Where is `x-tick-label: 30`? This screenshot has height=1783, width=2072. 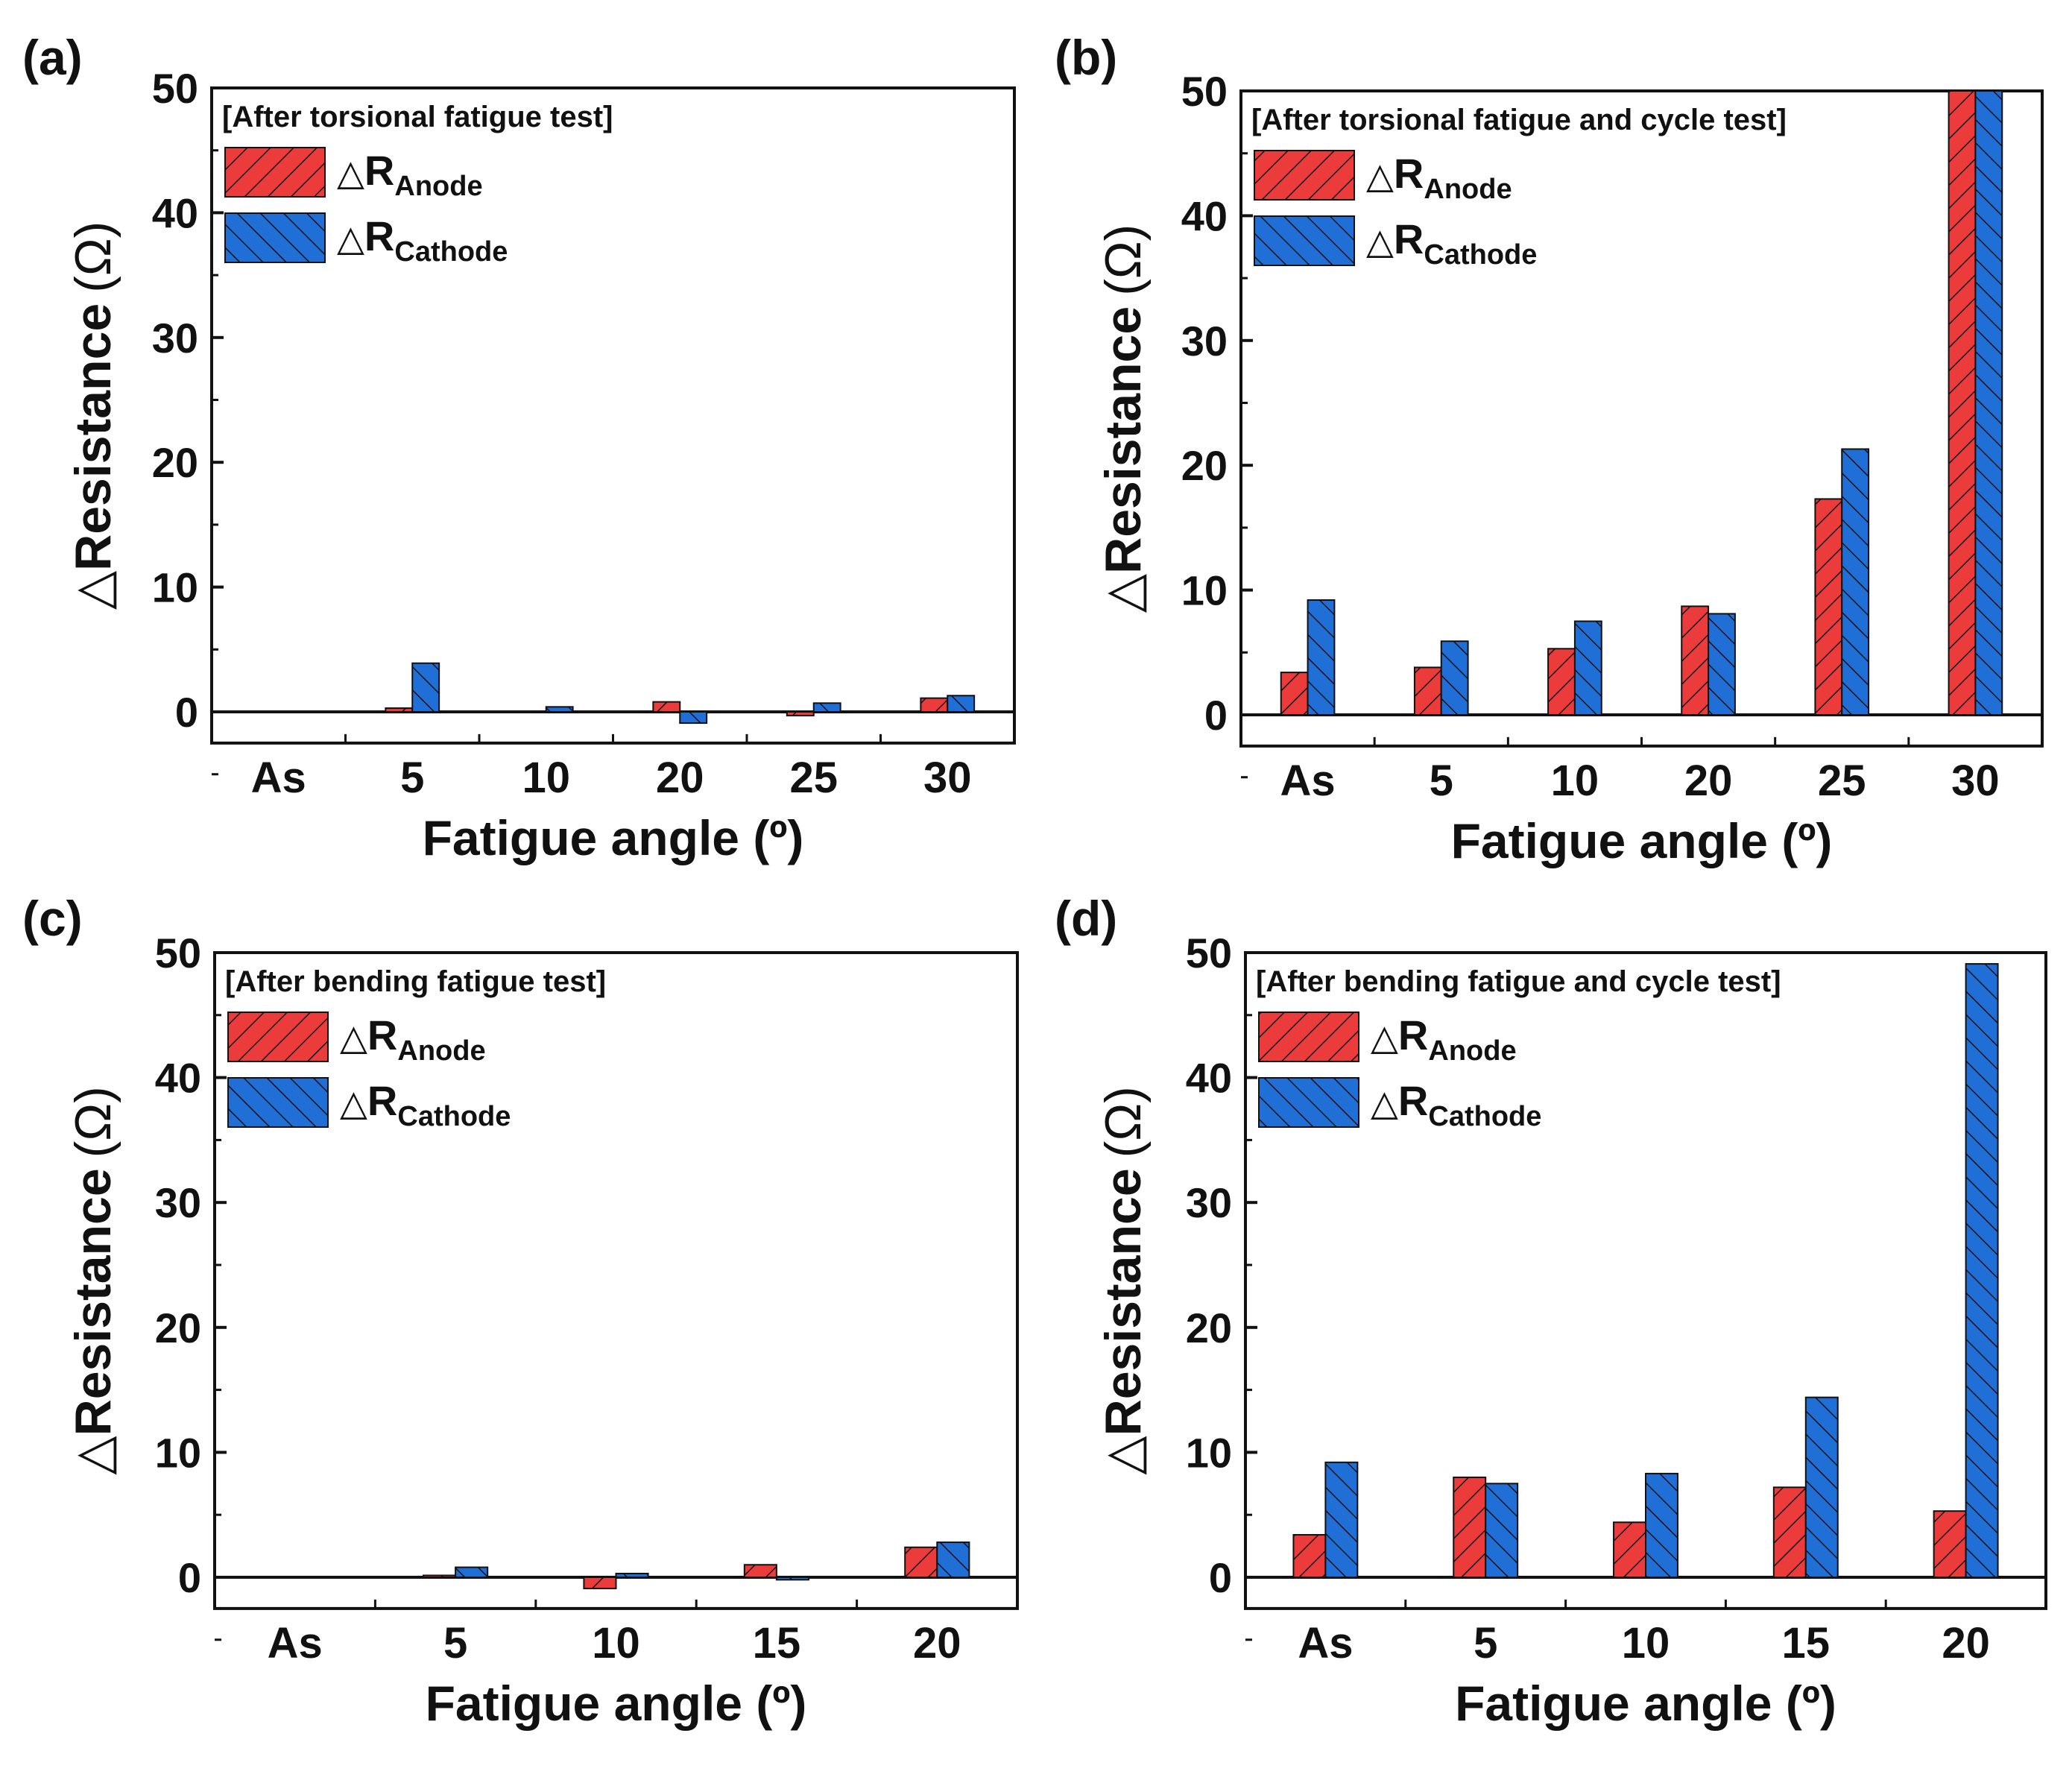
x-tick-label: 30 is located at coordinates (947, 778).